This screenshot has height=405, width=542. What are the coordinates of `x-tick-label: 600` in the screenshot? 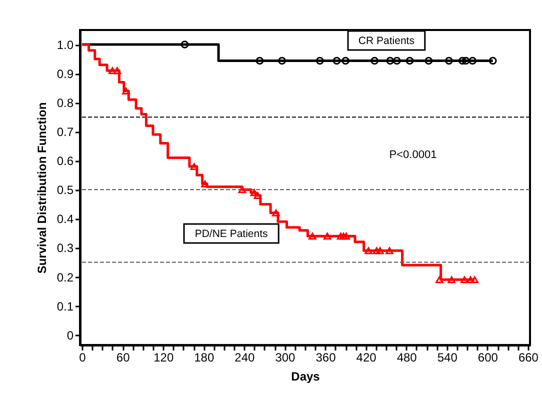 It's located at (488, 357).